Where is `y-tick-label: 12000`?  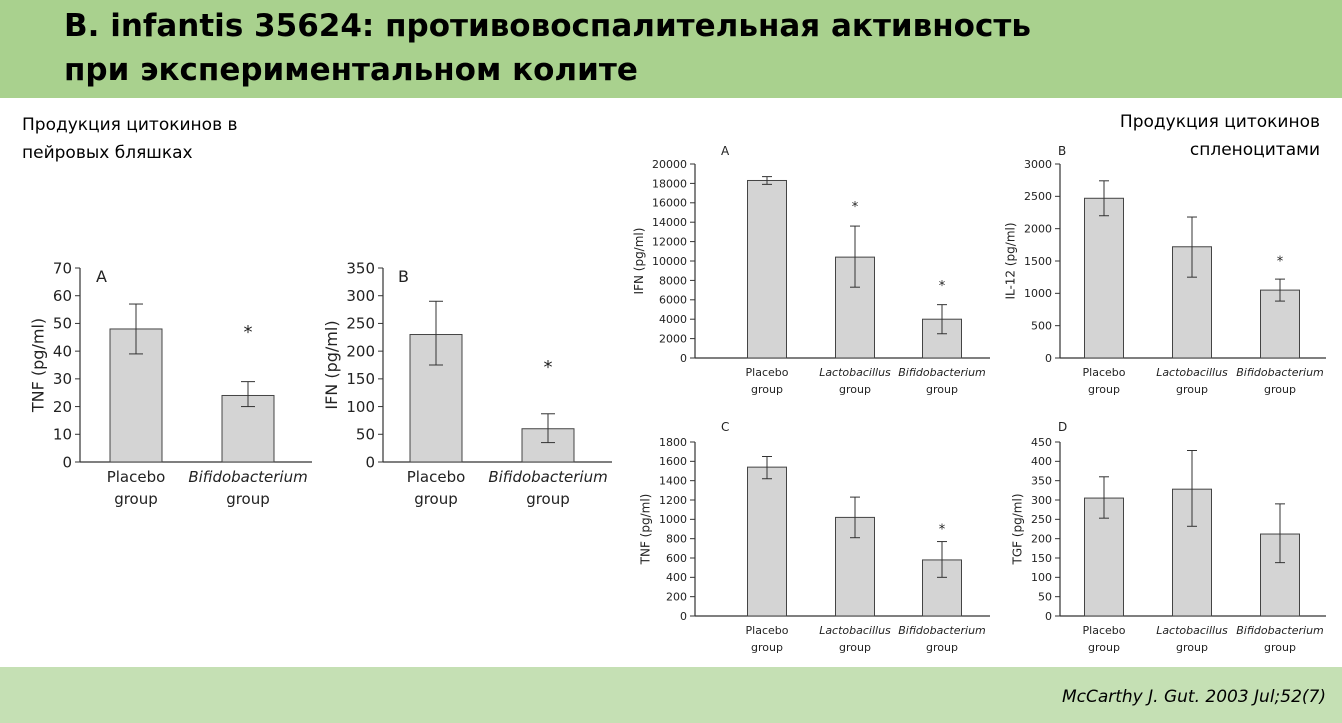
y-tick-label: 12000 is located at coordinates (669, 241).